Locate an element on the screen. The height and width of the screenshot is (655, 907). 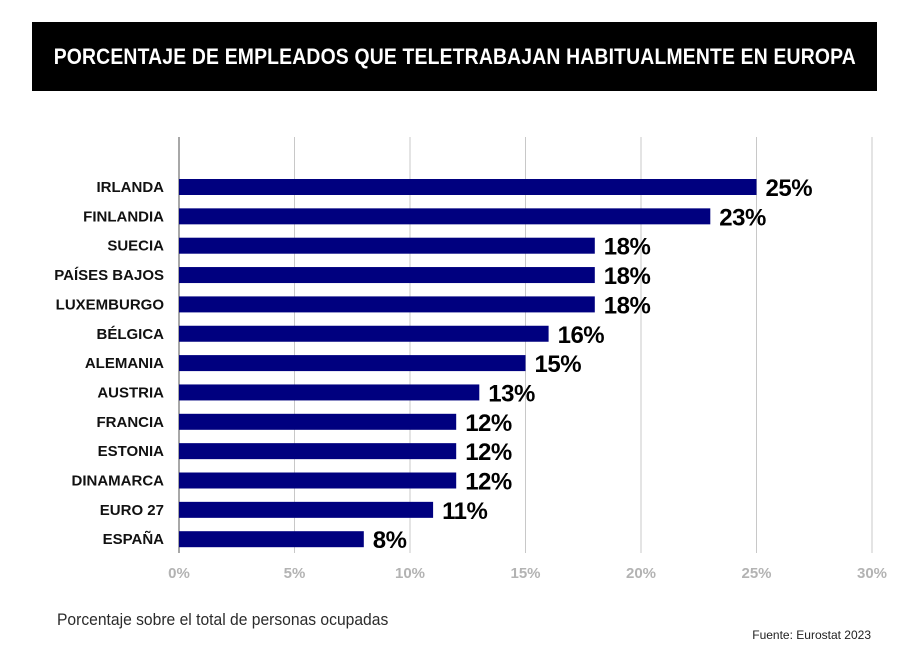
x-tick-label: 20% is located at coordinates (641, 573).